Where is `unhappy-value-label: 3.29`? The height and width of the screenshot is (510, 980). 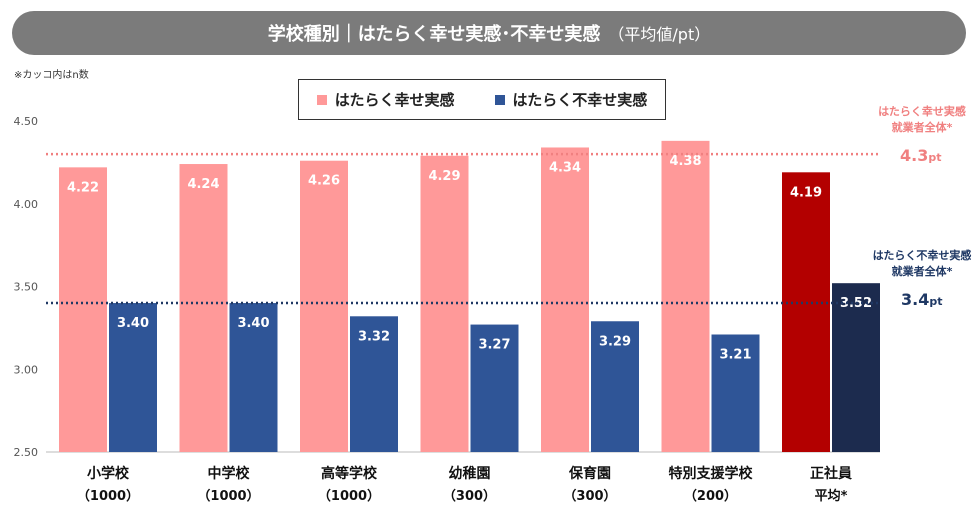
unhappy-value-label: 3.29 is located at coordinates (615, 341).